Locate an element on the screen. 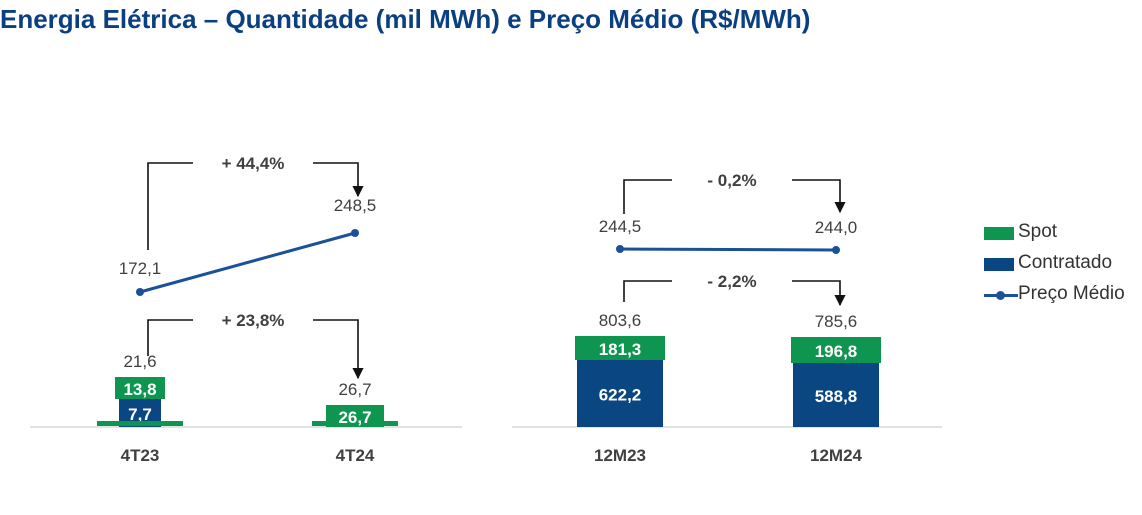 The image size is (1142, 515). p2-price-label-0: 244,5 is located at coordinates (620, 226).